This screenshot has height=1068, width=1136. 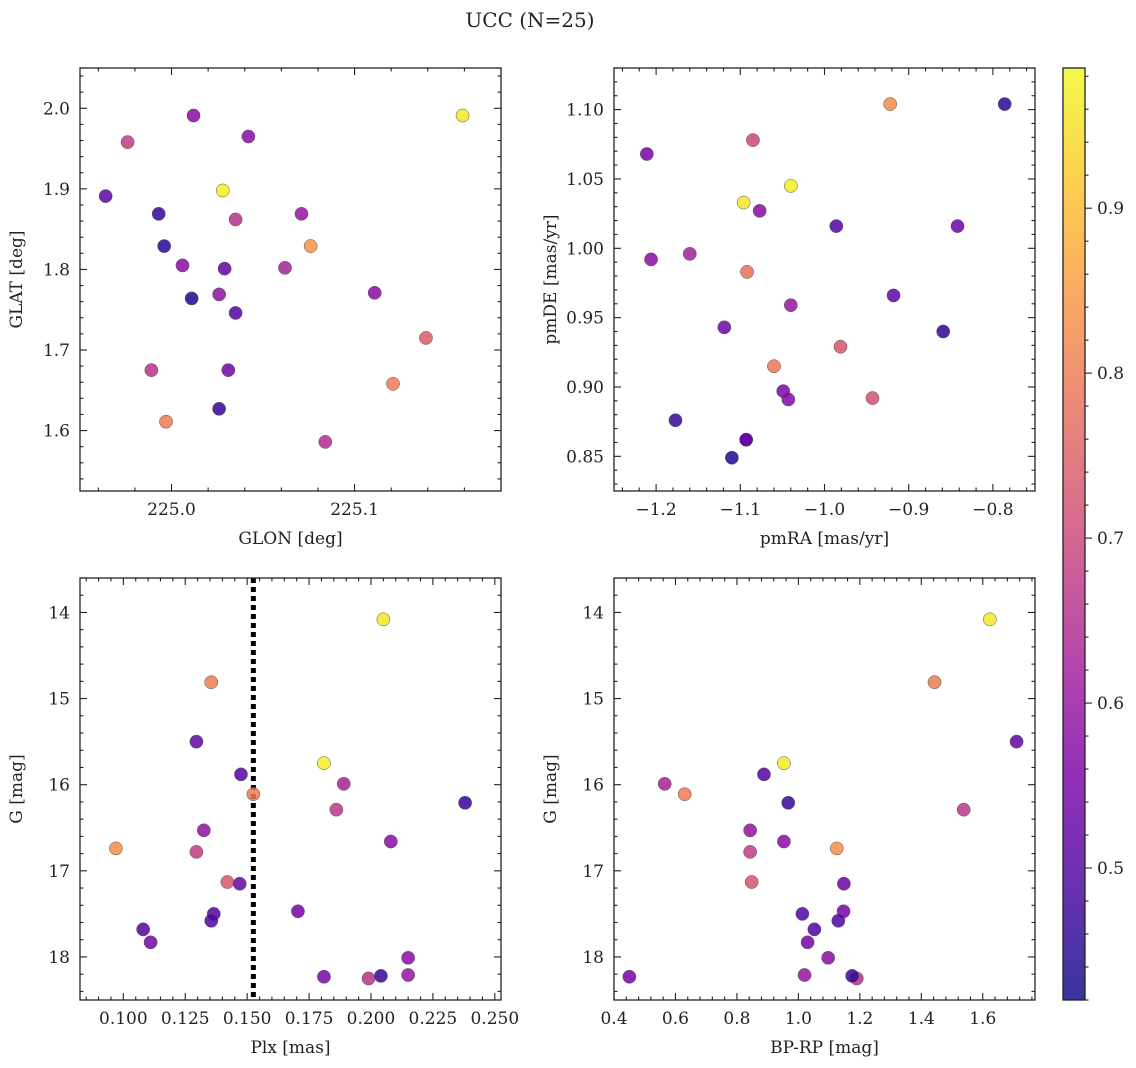 I want to click on colorbar-tick-label: 0.8, so click(x=1110, y=374).